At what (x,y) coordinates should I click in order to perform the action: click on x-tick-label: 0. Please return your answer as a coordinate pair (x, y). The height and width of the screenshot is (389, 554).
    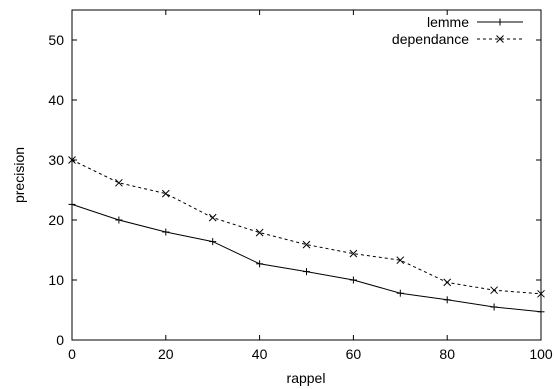
    Looking at the image, I should click on (72, 354).